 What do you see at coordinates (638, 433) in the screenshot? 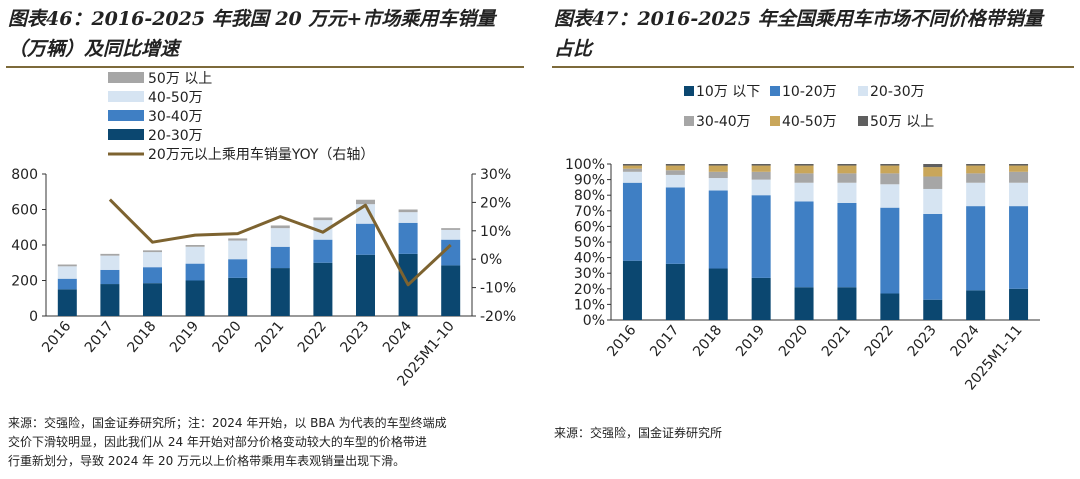
I see `right-source-line: 来源：交强险，国金证券研究所` at bounding box center [638, 433].